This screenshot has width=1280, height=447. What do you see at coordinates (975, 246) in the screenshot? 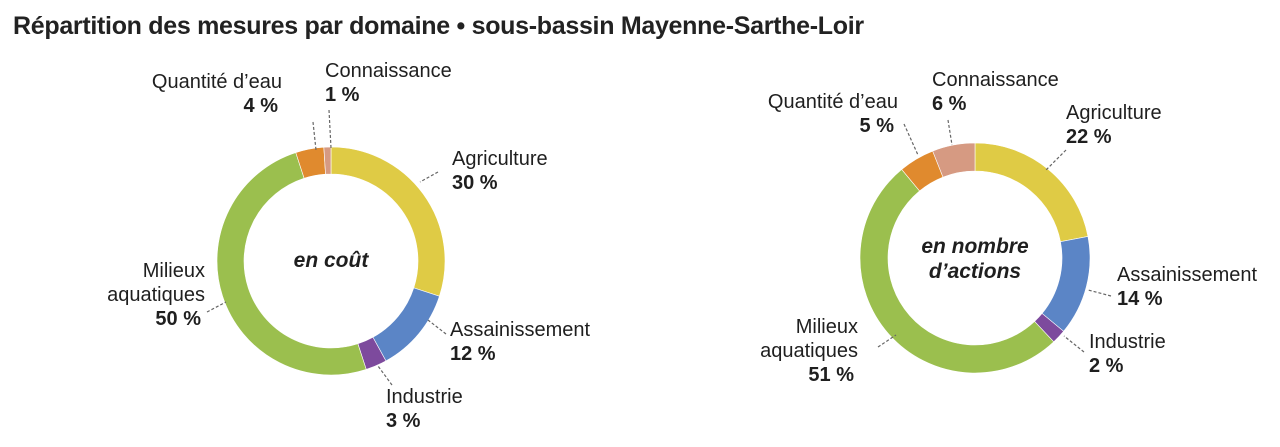
I see `center-label: en nombre` at bounding box center [975, 246].